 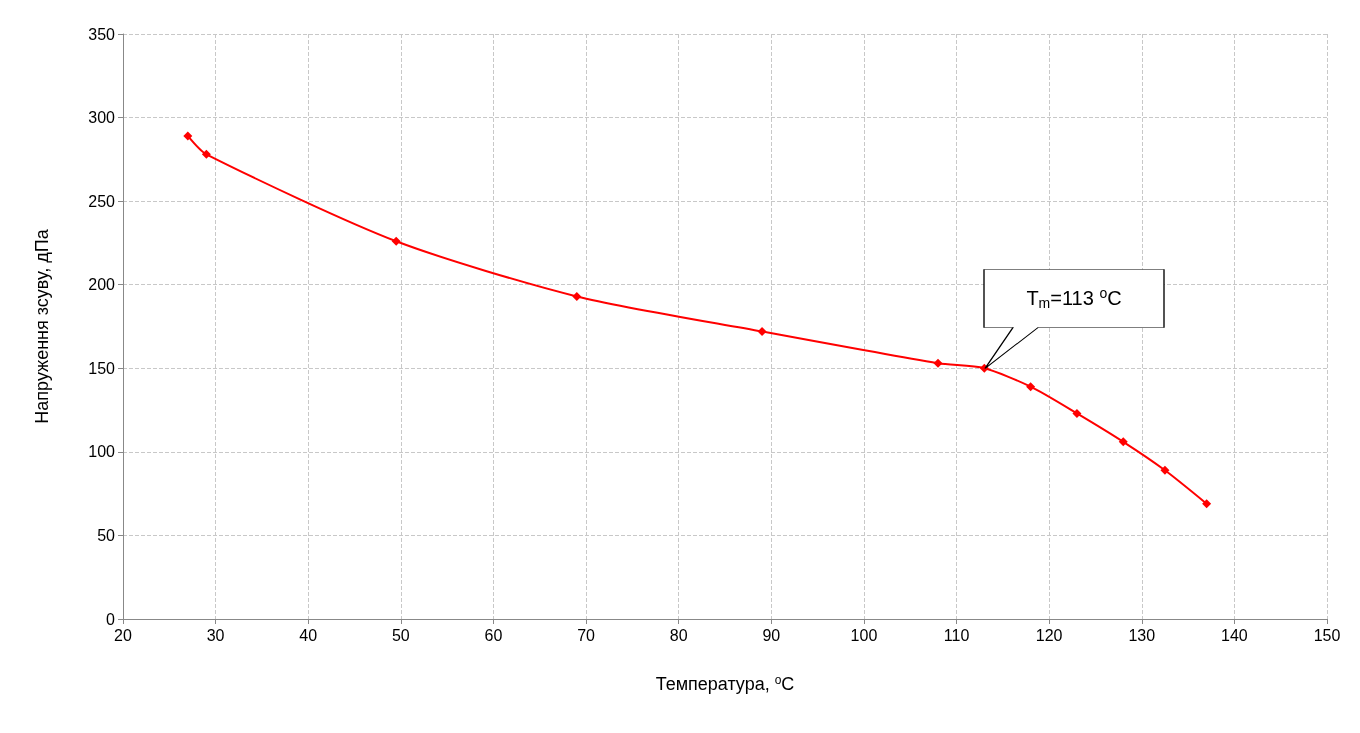 I want to click on x-tick-label: 90, so click(x=771, y=635).